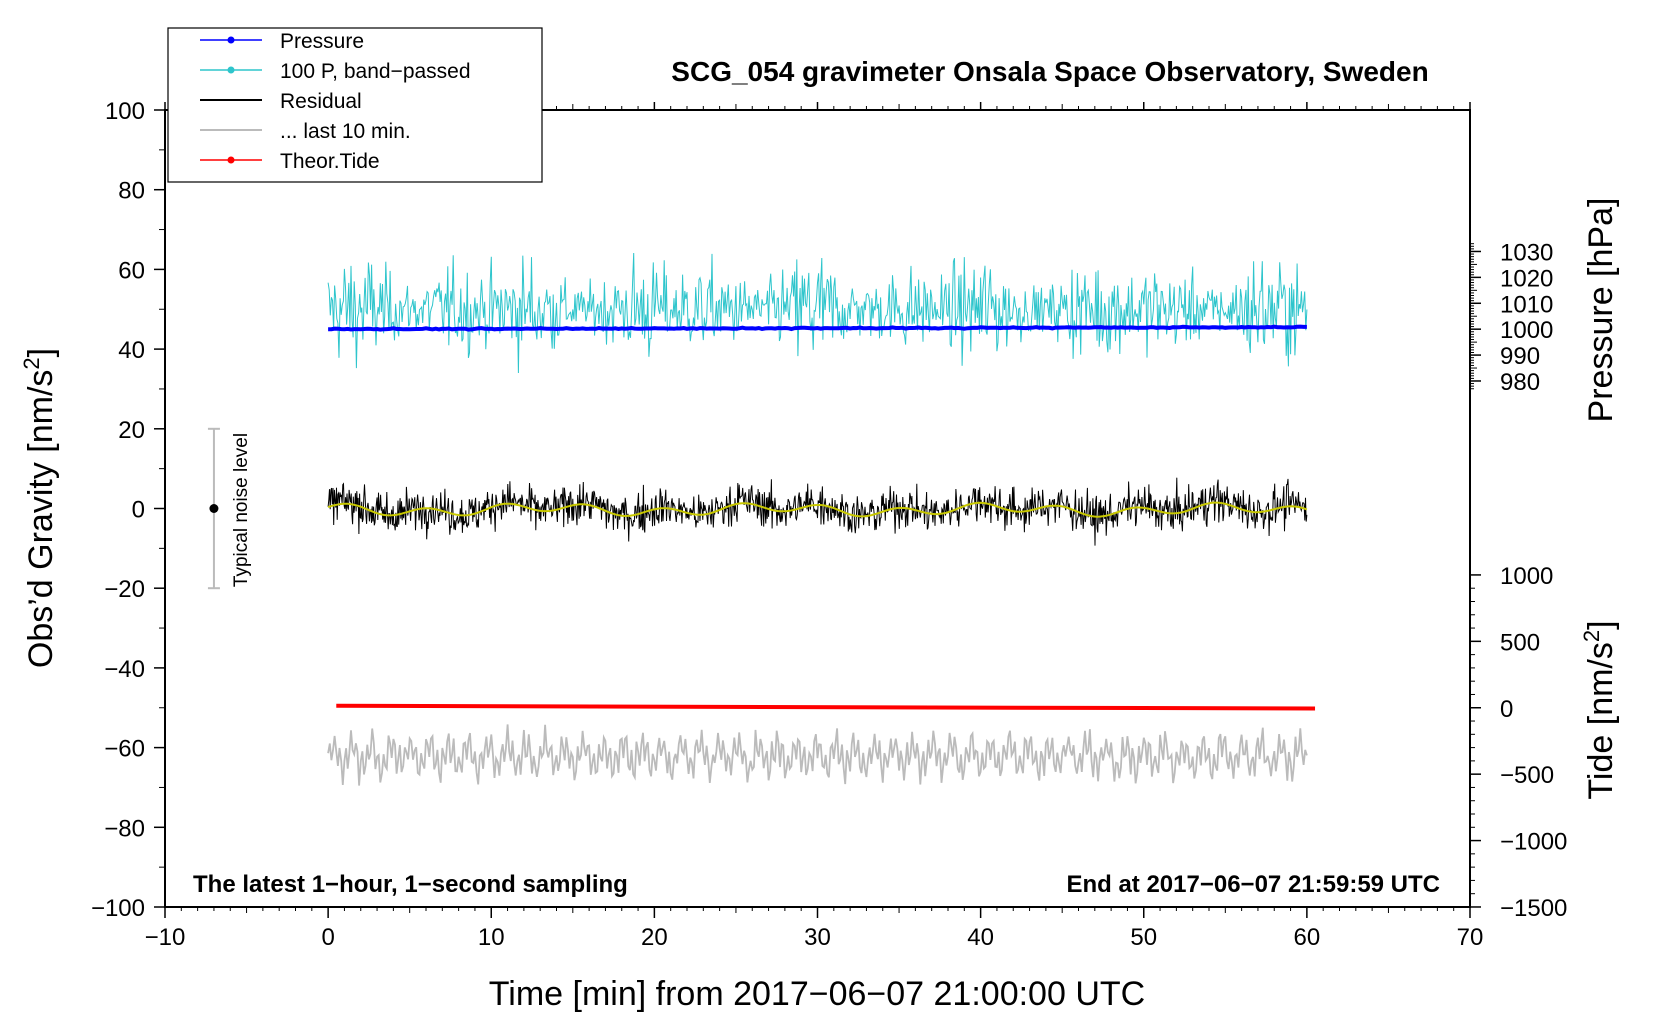 This screenshot has width=1660, height=1020. Describe the element at coordinates (131, 430) in the screenshot. I see `y-tick-label-left: 20` at that location.